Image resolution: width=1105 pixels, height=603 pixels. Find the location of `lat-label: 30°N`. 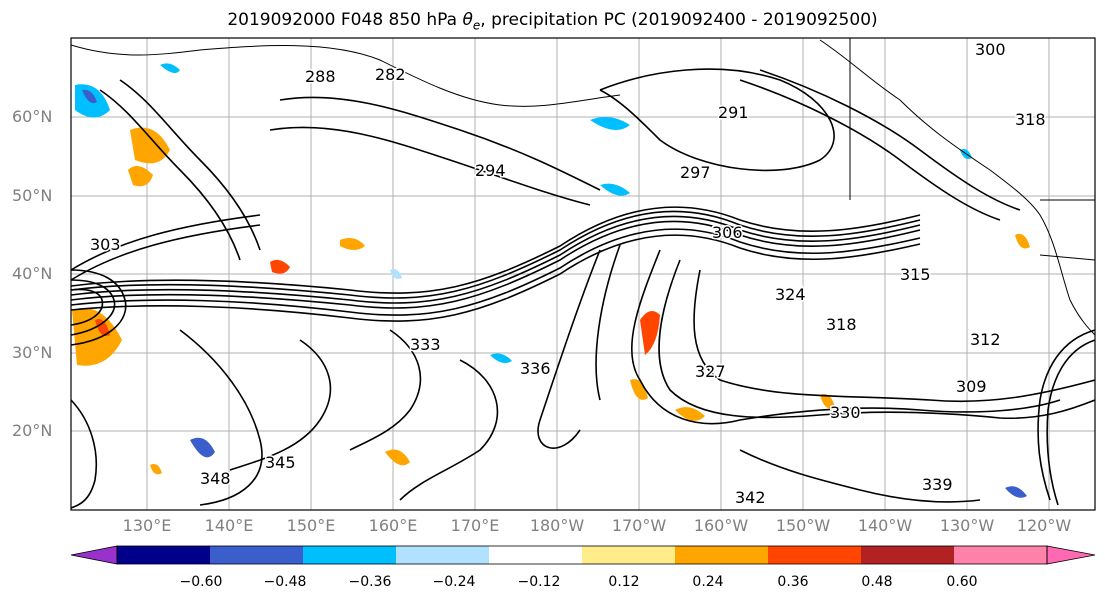

lat-label: 30°N is located at coordinates (32, 352).